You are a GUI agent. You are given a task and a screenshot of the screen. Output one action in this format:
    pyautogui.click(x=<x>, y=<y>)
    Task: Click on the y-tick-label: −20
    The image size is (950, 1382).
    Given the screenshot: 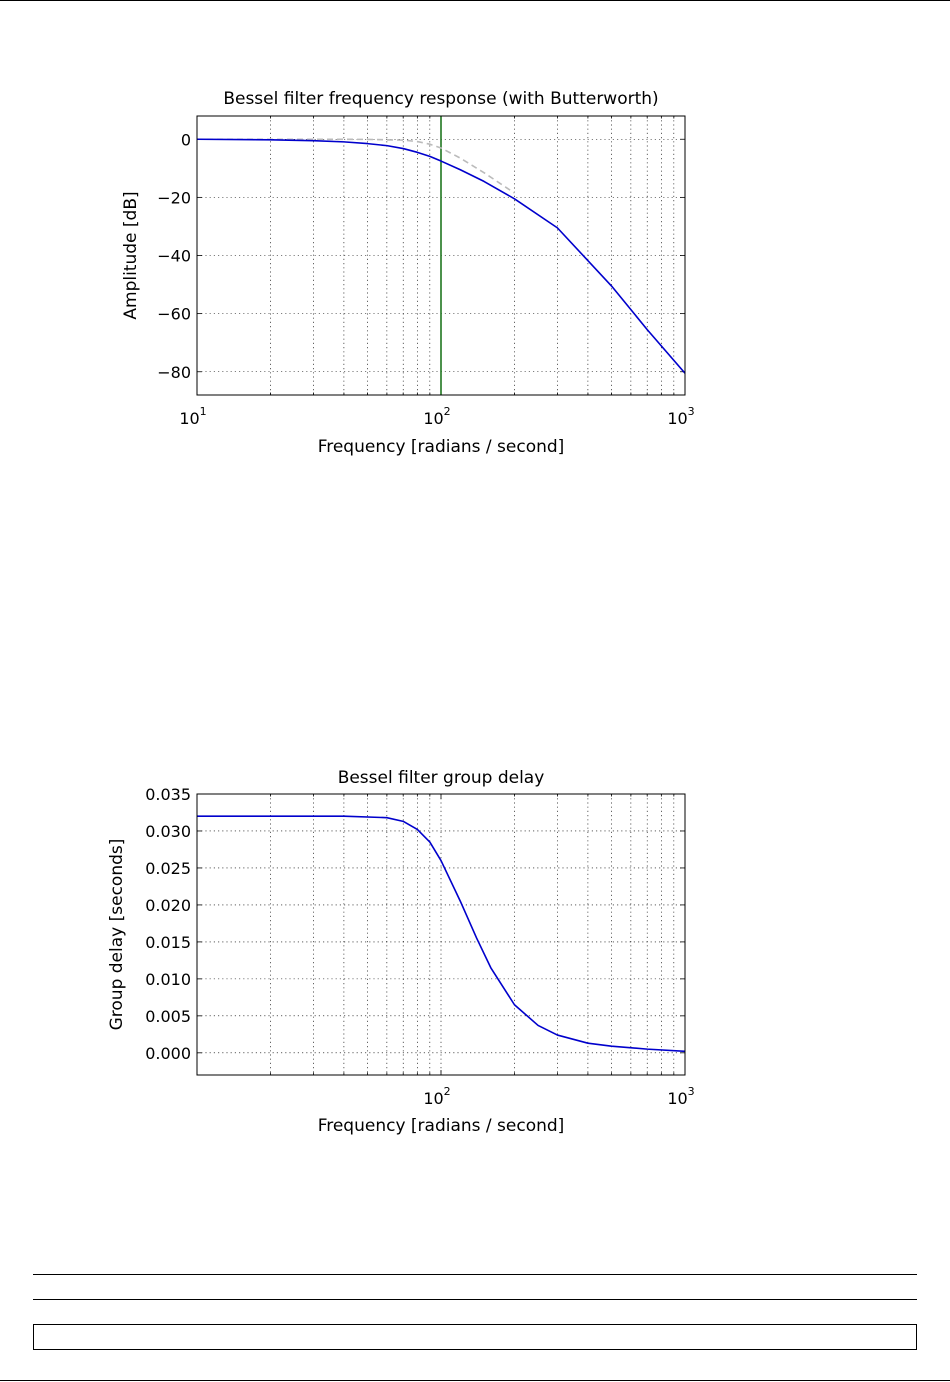 What is the action you would take?
    pyautogui.click(x=174, y=197)
    